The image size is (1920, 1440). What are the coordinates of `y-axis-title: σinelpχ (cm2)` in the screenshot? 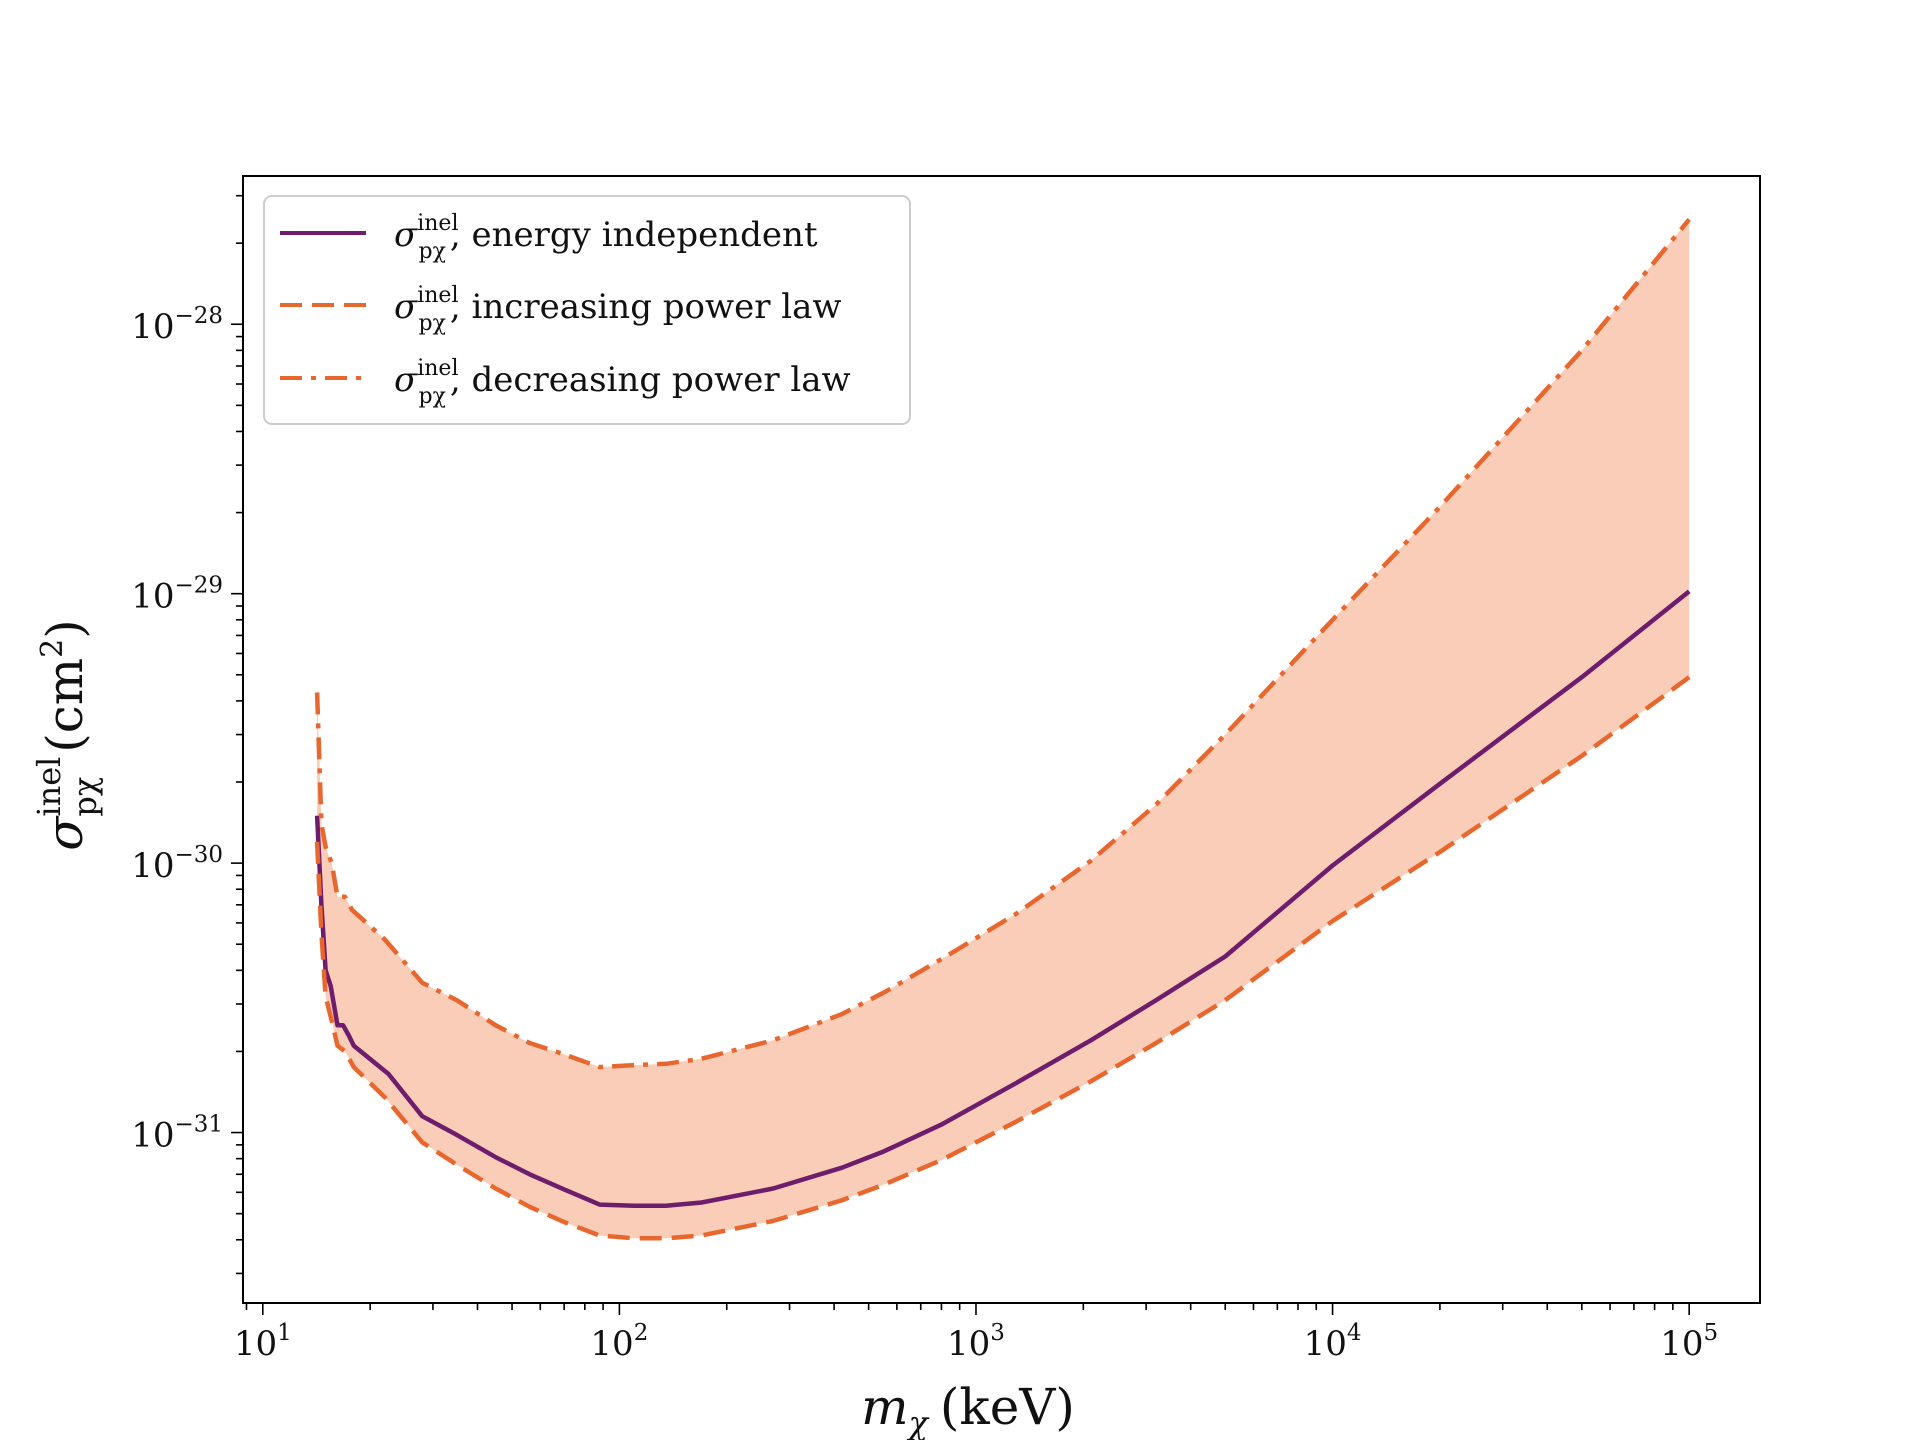 It's located at (67, 735).